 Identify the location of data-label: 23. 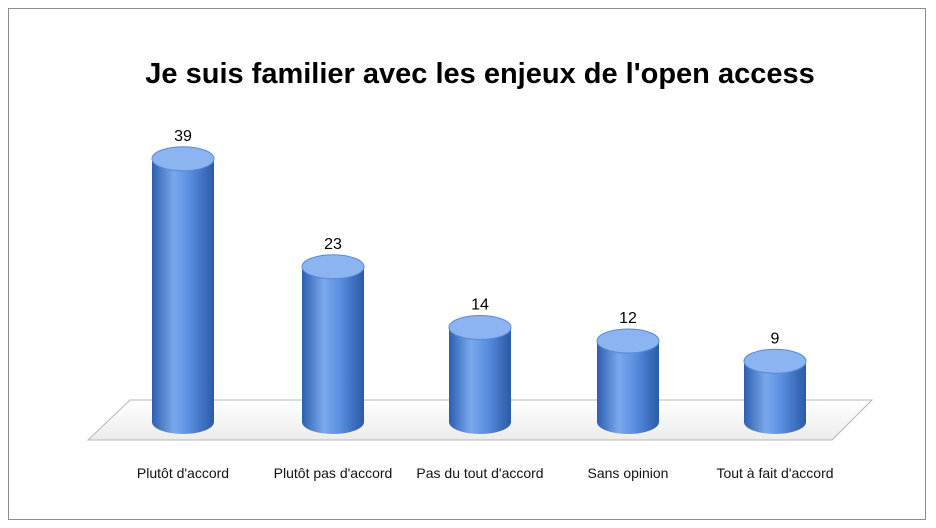
(333, 244).